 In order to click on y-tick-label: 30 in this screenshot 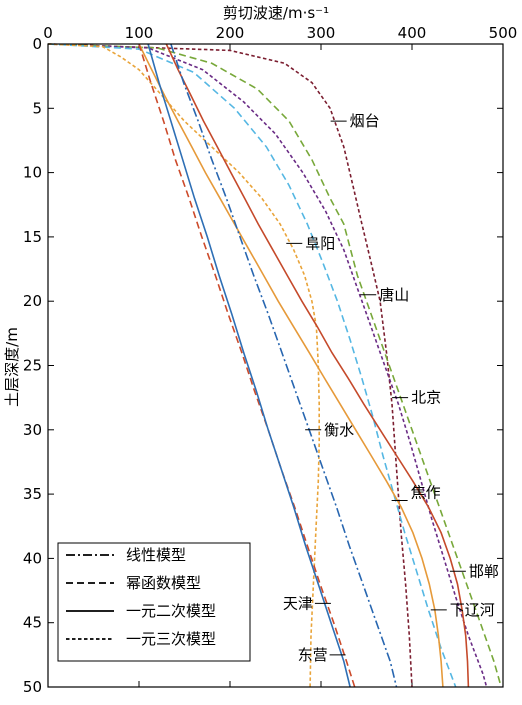, I will do `click(32, 430)`.